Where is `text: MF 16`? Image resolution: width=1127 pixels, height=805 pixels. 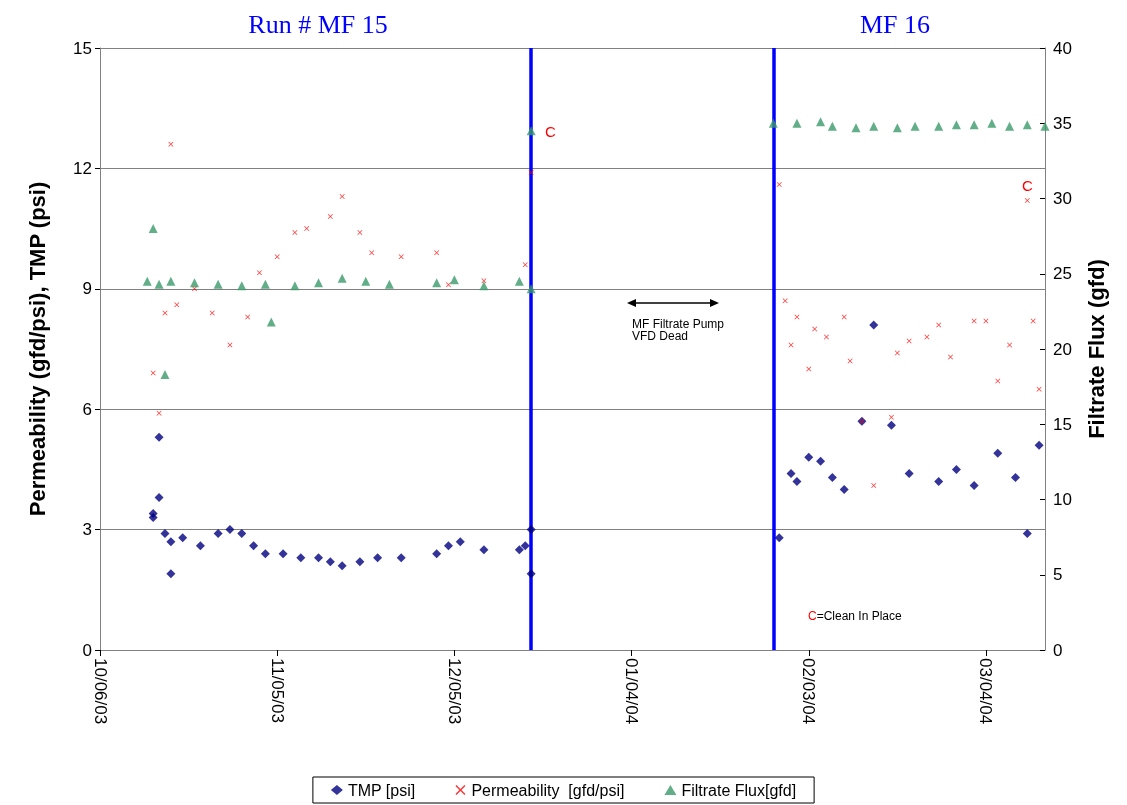 text: MF 16 is located at coordinates (895, 24).